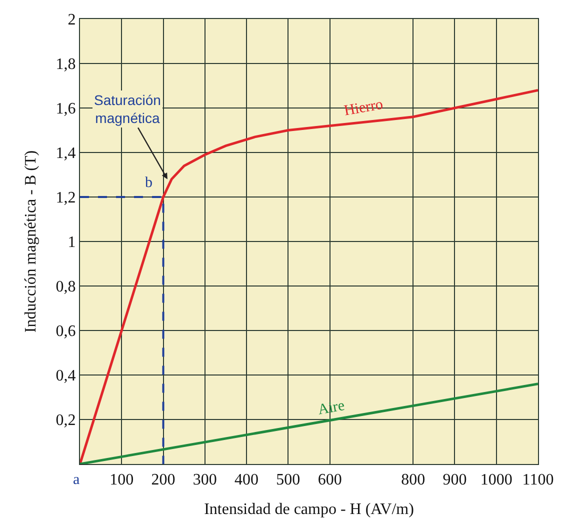  Describe the element at coordinates (66, 65) in the screenshot. I see `y-tick-label: 1,8` at that location.